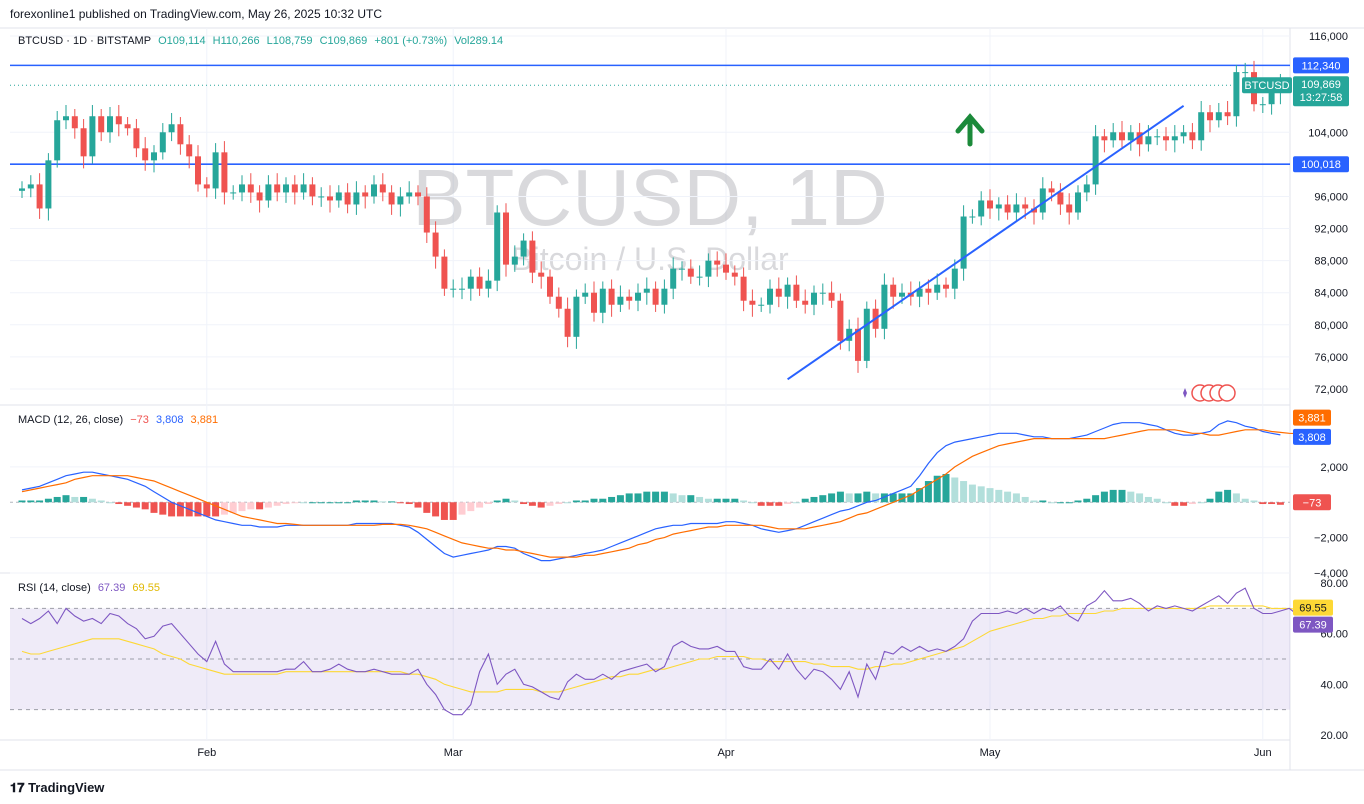  What do you see at coordinates (1331, 262) in the screenshot?
I see `y-tick-label: 88,000` at bounding box center [1331, 262].